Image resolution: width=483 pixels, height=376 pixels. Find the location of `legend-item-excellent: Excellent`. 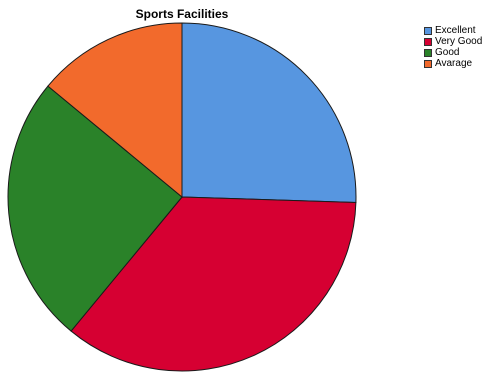

legend-item-excellent: Excellent is located at coordinates (453, 30).